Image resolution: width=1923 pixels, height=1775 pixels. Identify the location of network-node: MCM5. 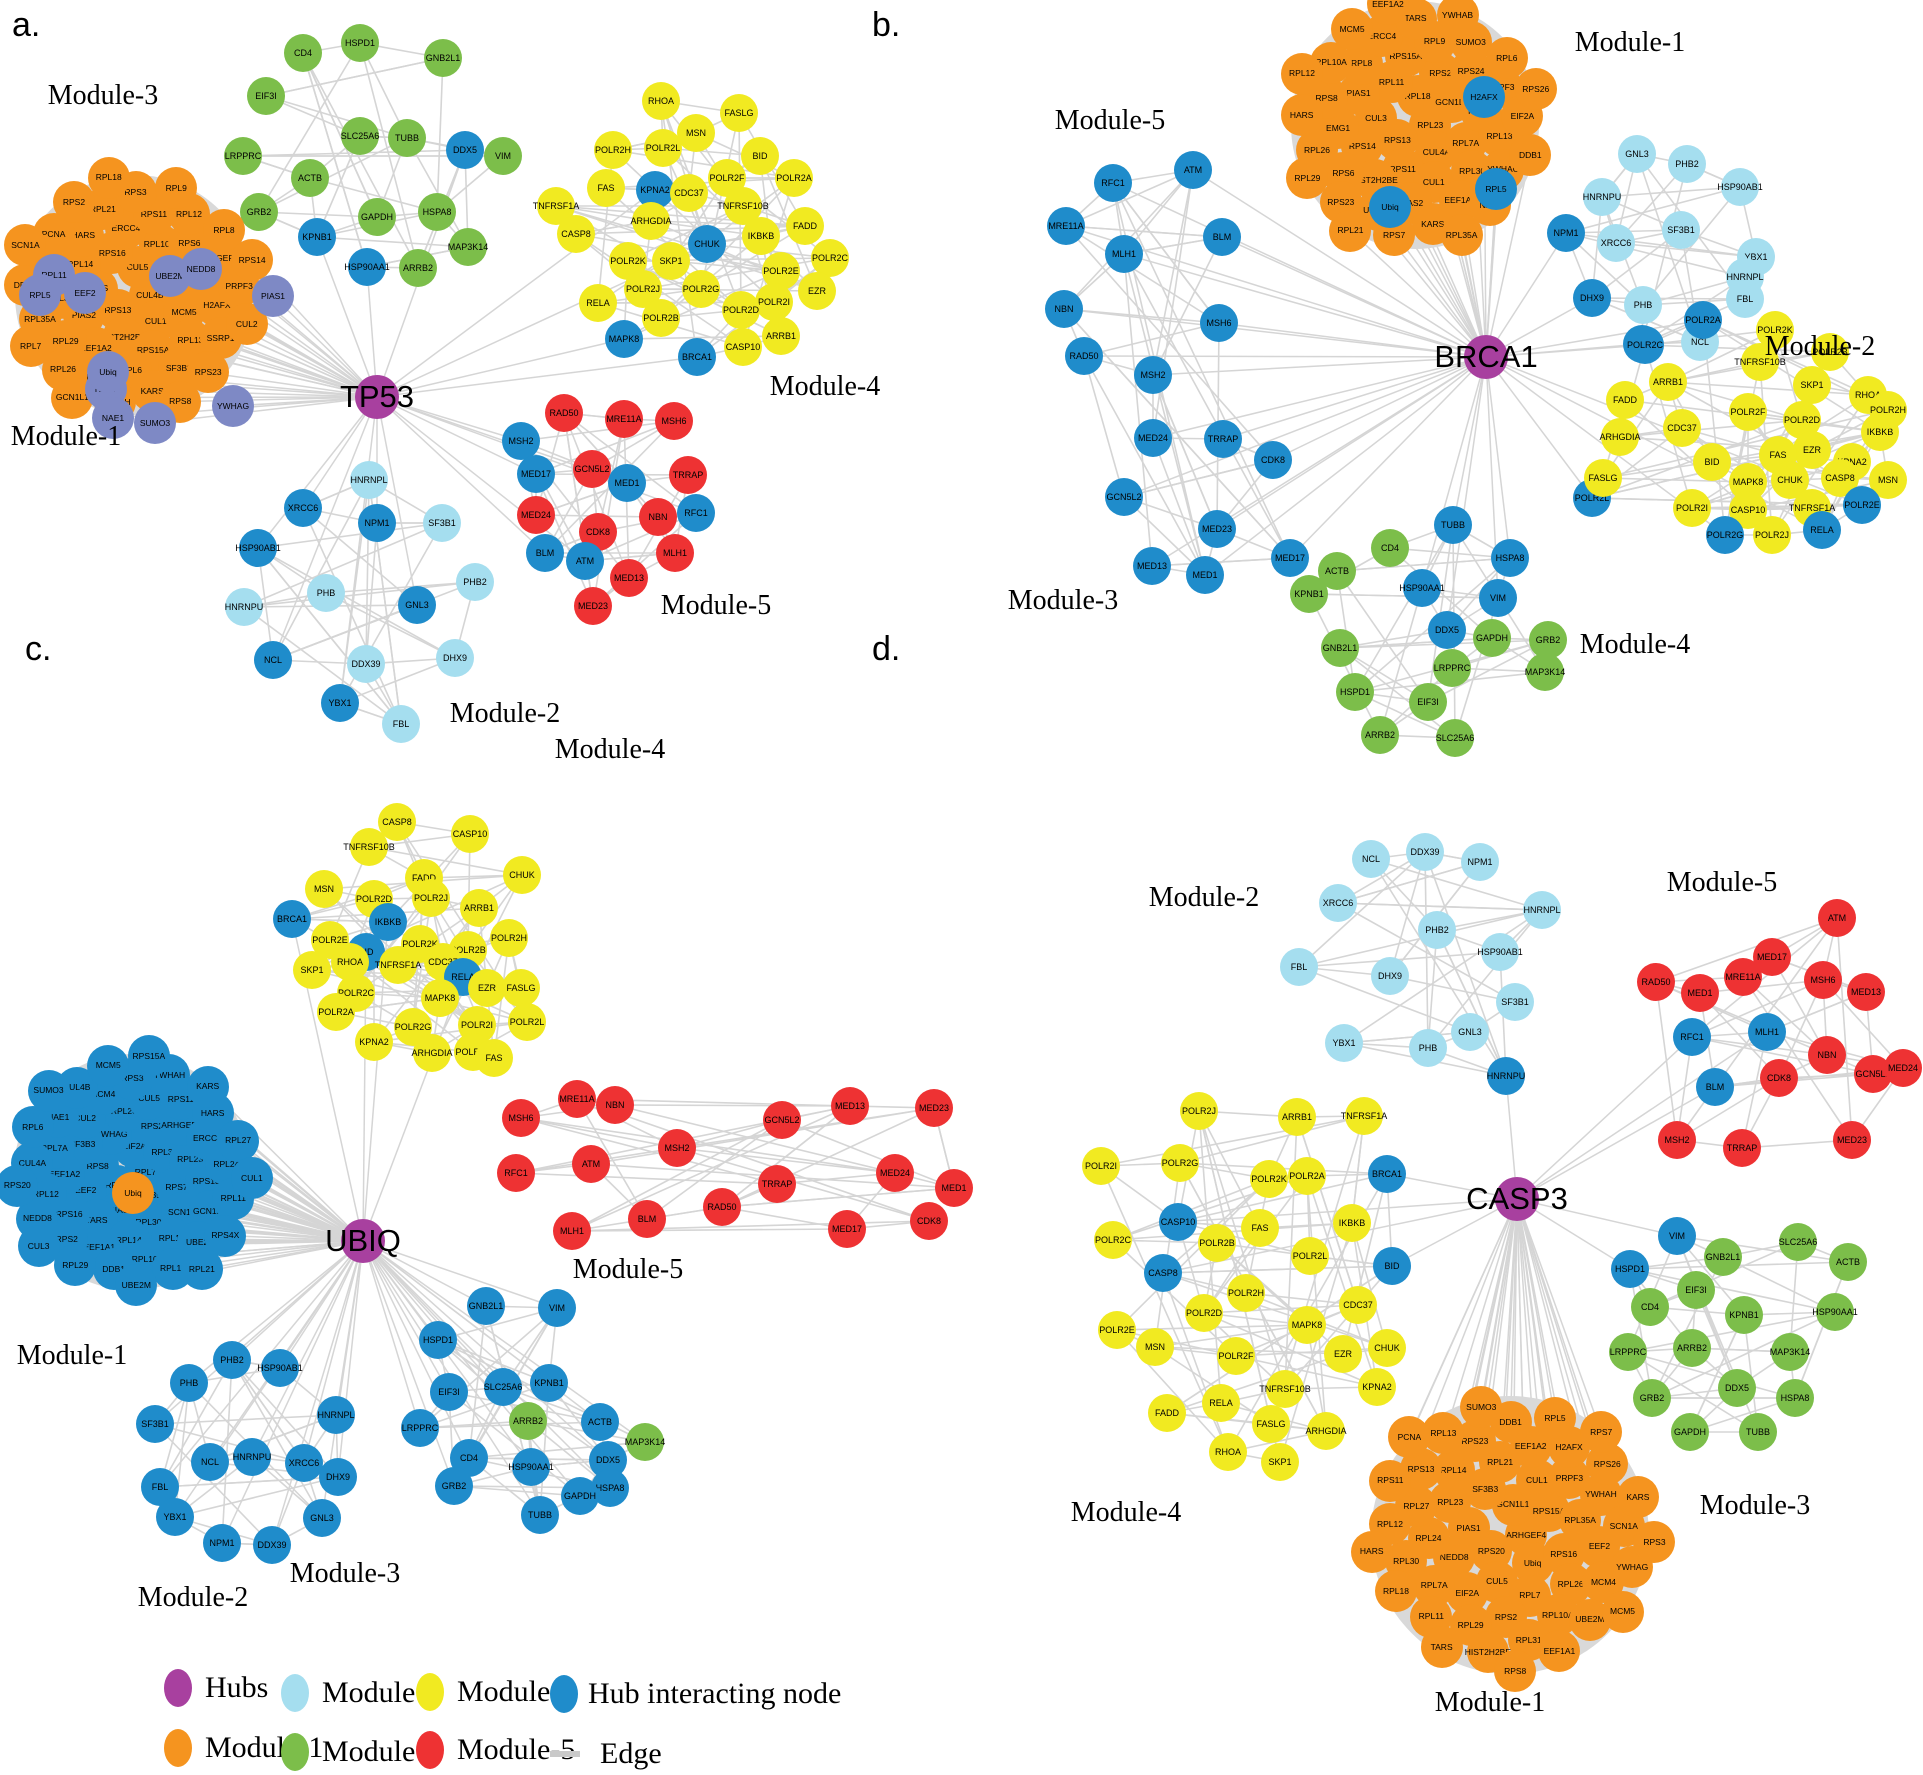
(108, 1065).